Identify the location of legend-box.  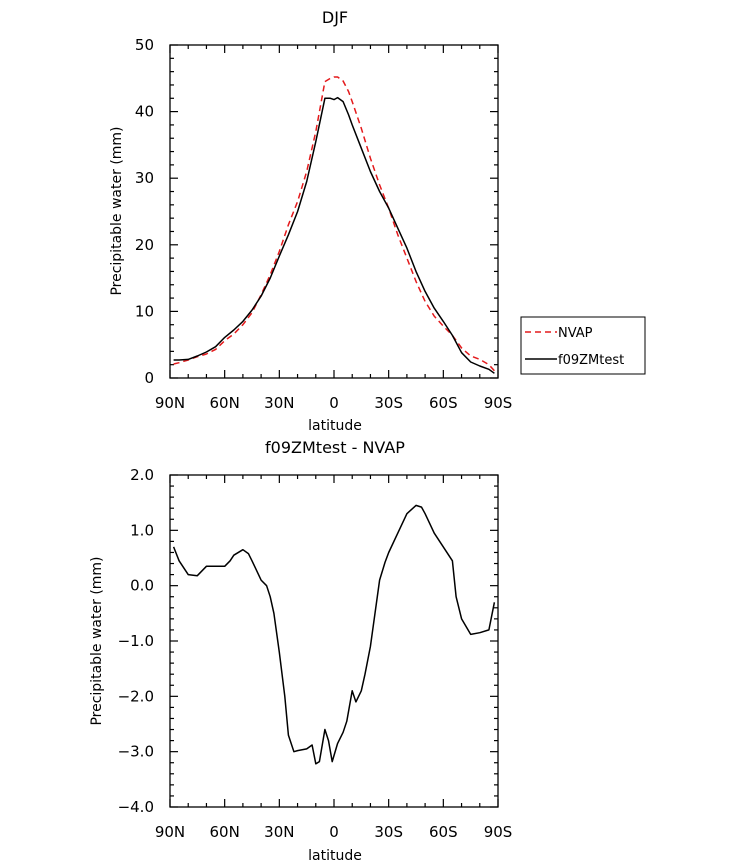
(583, 345).